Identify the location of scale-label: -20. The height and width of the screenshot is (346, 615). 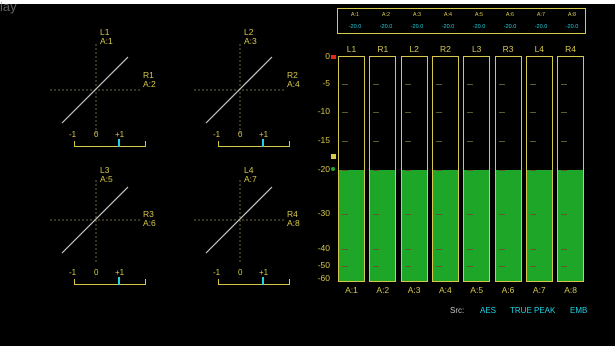
(323, 169).